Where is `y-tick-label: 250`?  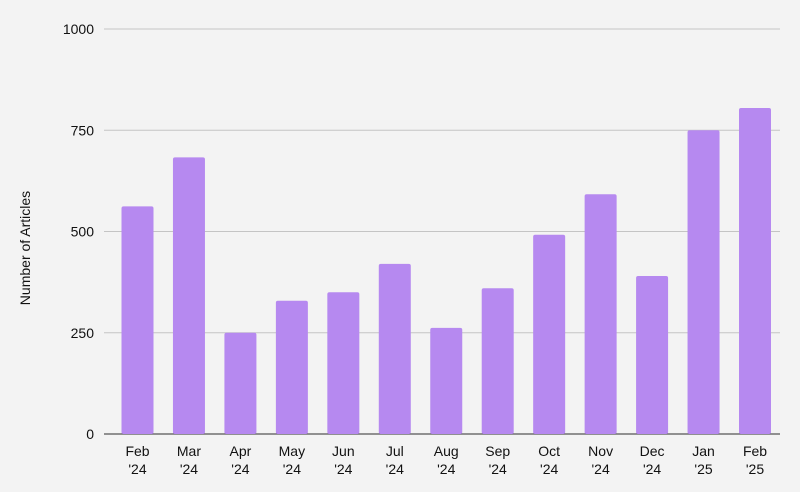 y-tick-label: 250 is located at coordinates (83, 333).